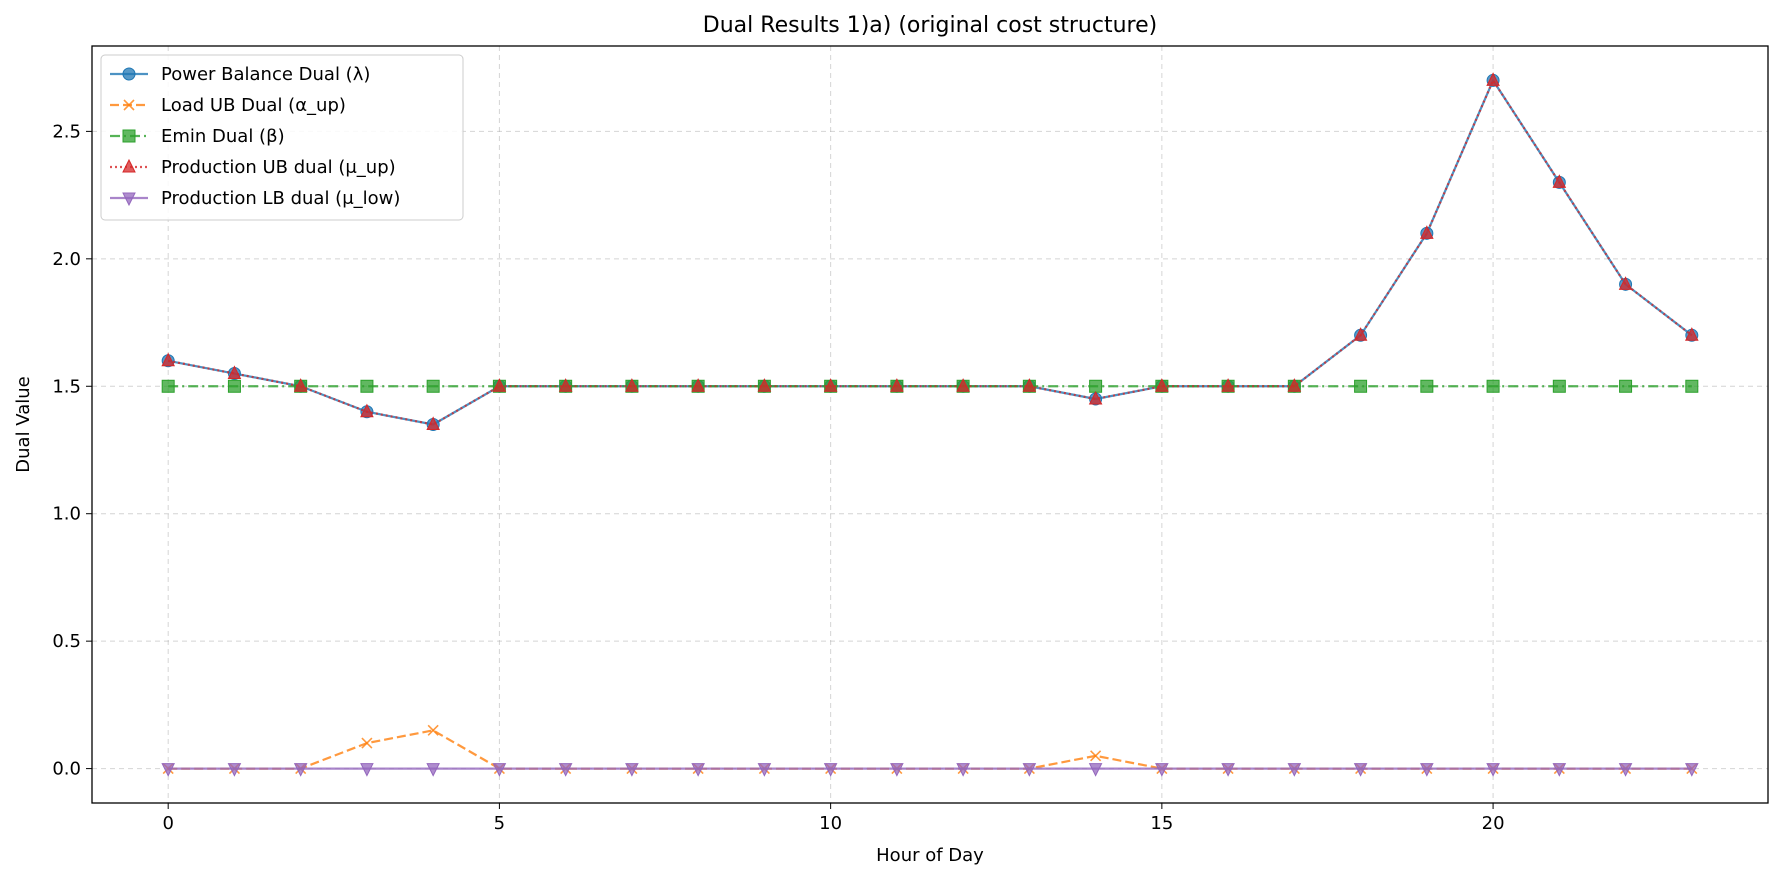 Image resolution: width=1784 pixels, height=881 pixels. I want to click on y-tick-label: 1.5, so click(66, 386).